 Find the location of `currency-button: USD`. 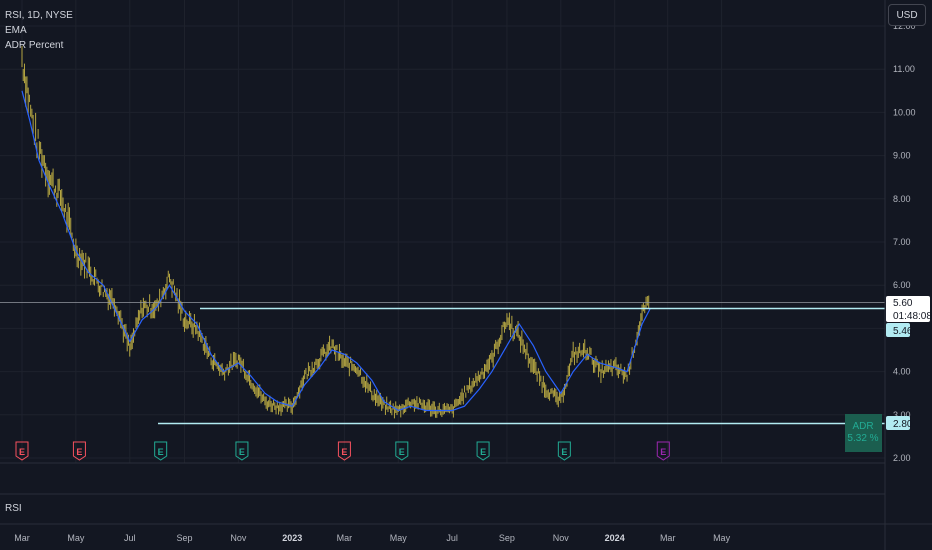

currency-button: USD is located at coordinates (907, 15).